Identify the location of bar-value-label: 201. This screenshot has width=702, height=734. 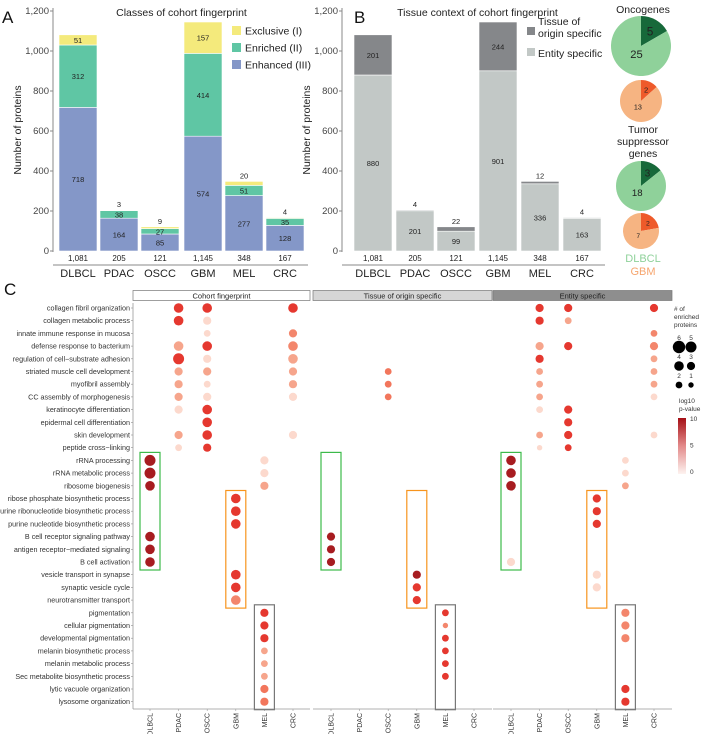
(373, 55).